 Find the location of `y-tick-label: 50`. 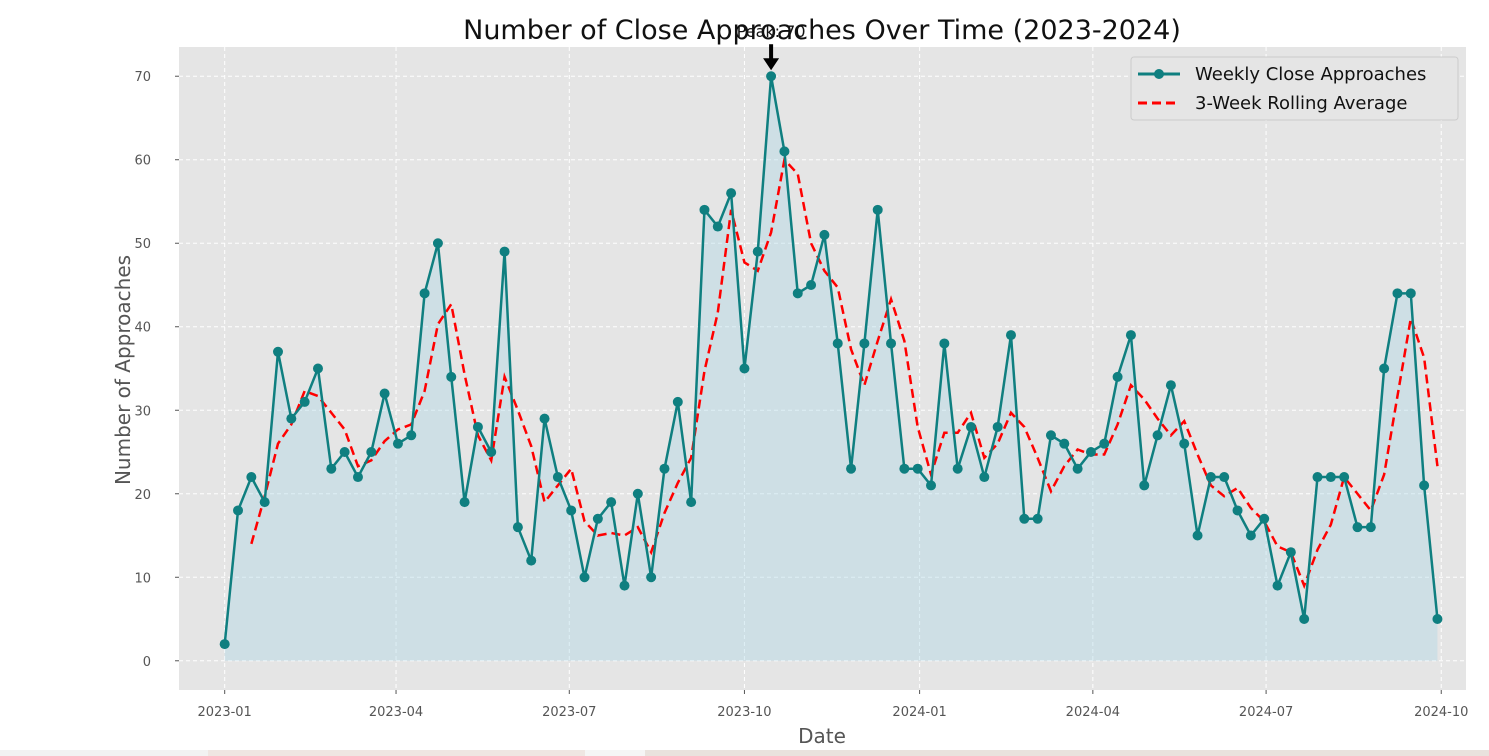

y-tick-label: 50 is located at coordinates (142, 244).